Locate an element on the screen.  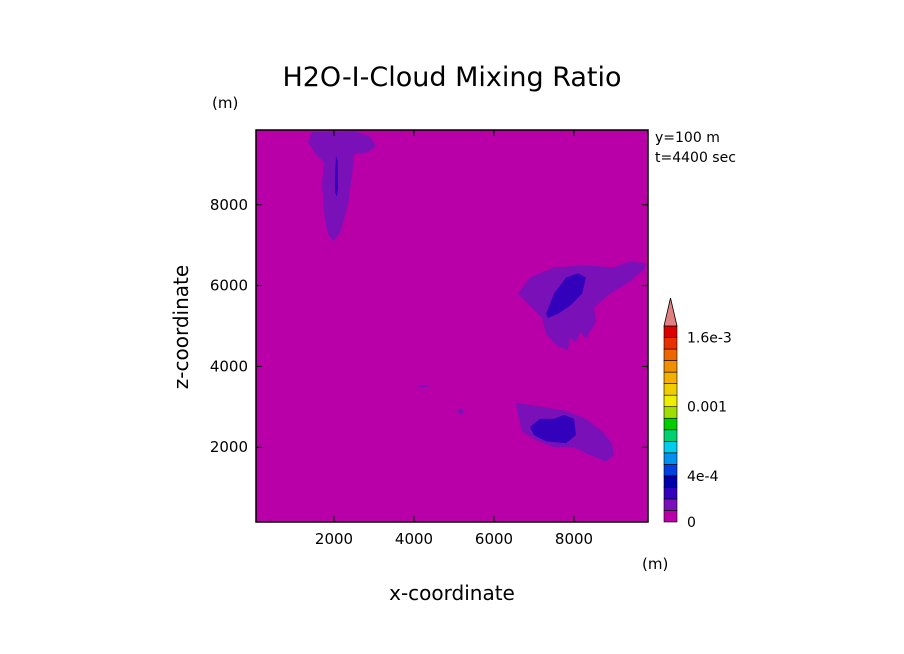
colorbar-tick-label: 0 is located at coordinates (691, 523).